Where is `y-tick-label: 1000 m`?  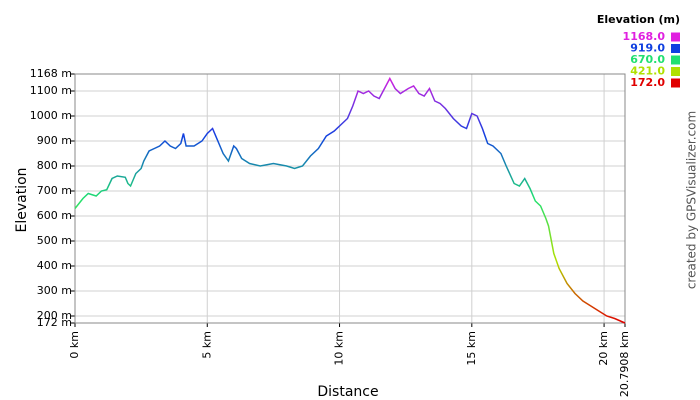
y-tick-label: 1000 m is located at coordinates (51, 115).